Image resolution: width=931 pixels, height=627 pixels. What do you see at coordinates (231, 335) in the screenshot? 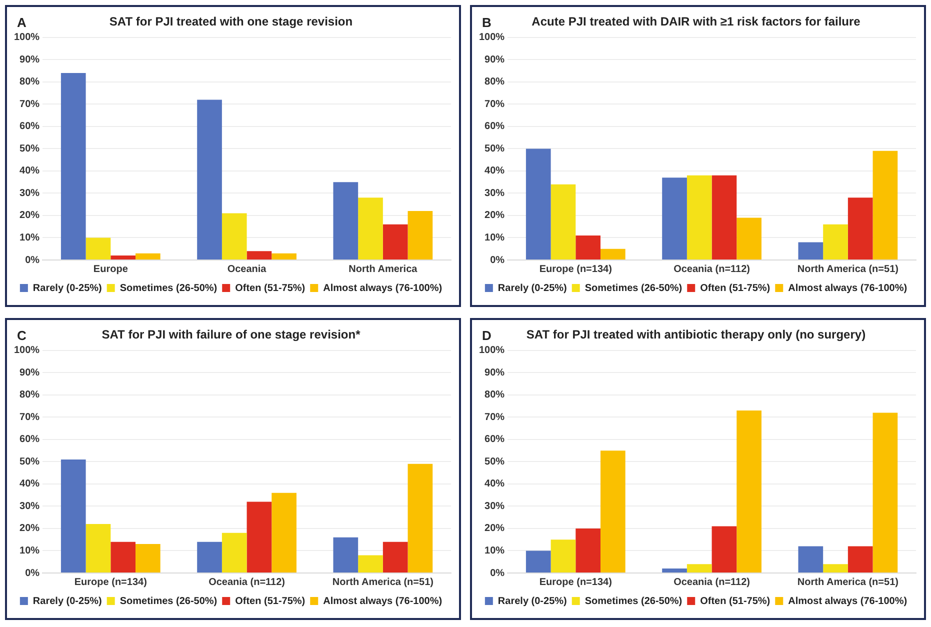
I see `chart-title: SAT for PJI with failure of one stage revision*` at bounding box center [231, 335].